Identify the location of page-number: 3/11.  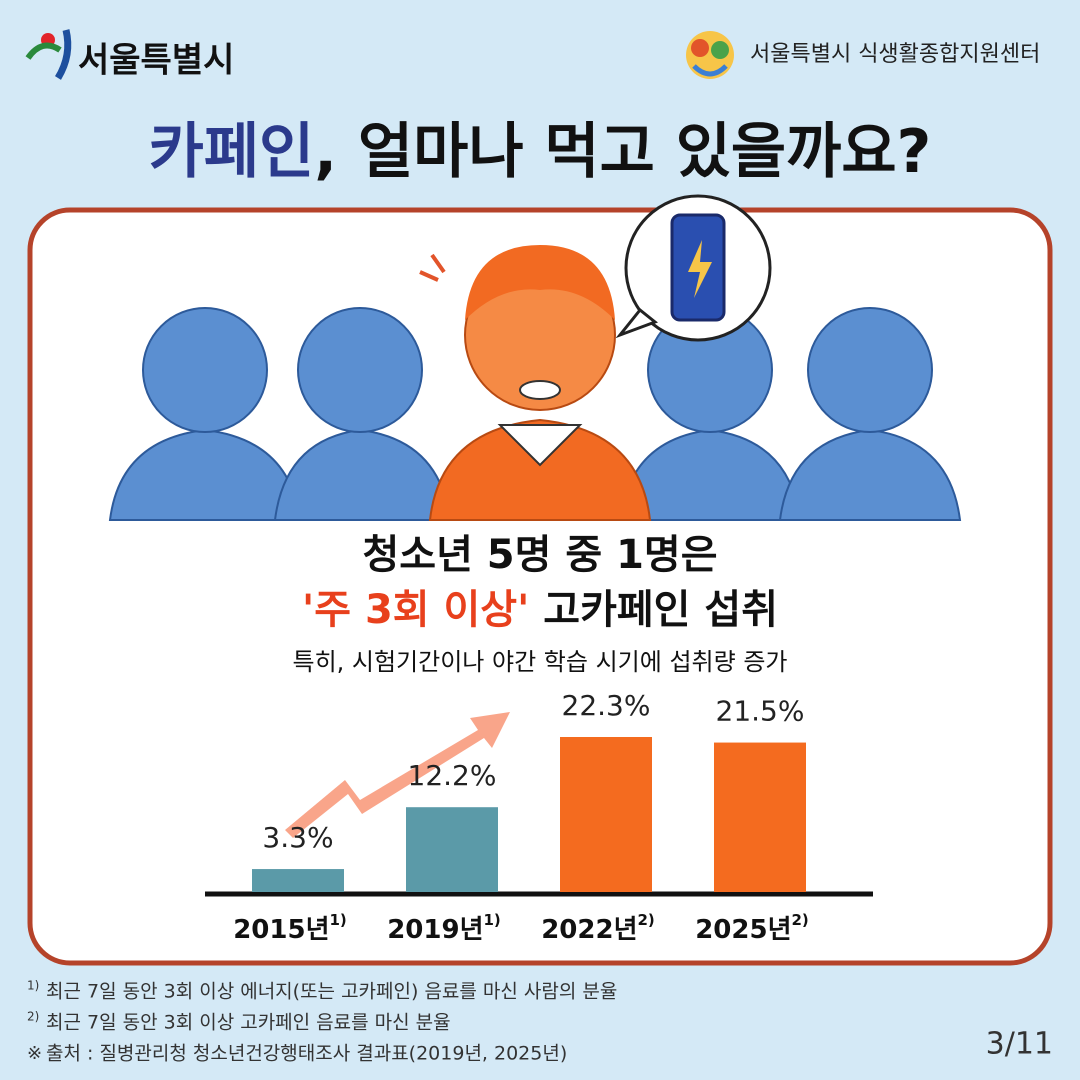
(1019, 1044).